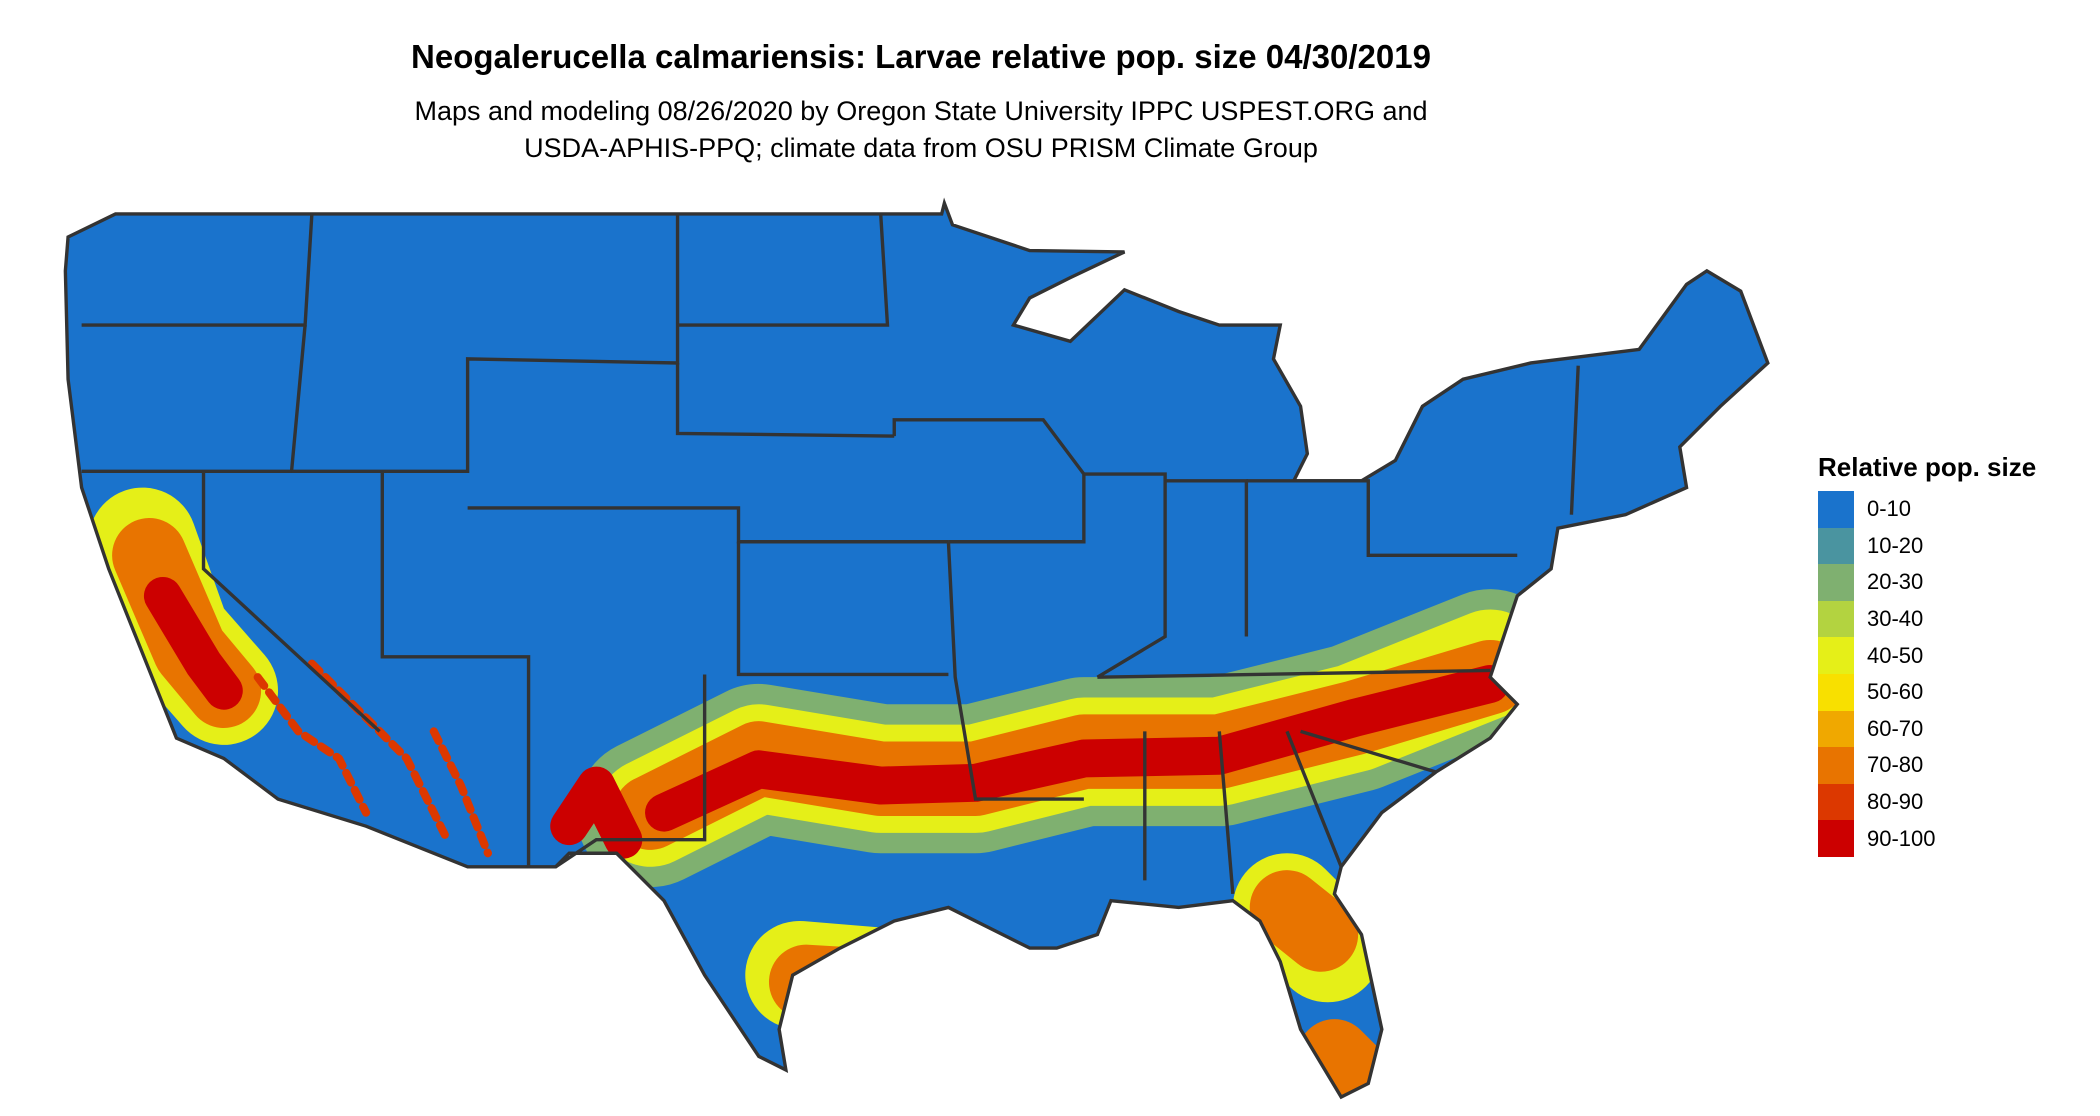  What do you see at coordinates (1895, 655) in the screenshot?
I see `legend-label: 40-50` at bounding box center [1895, 655].